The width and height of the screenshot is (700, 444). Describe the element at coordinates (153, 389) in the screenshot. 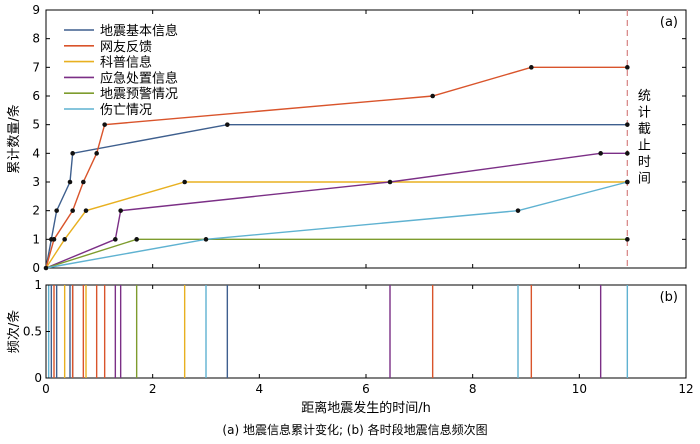

I see `x-tick-label: 2` at that location.